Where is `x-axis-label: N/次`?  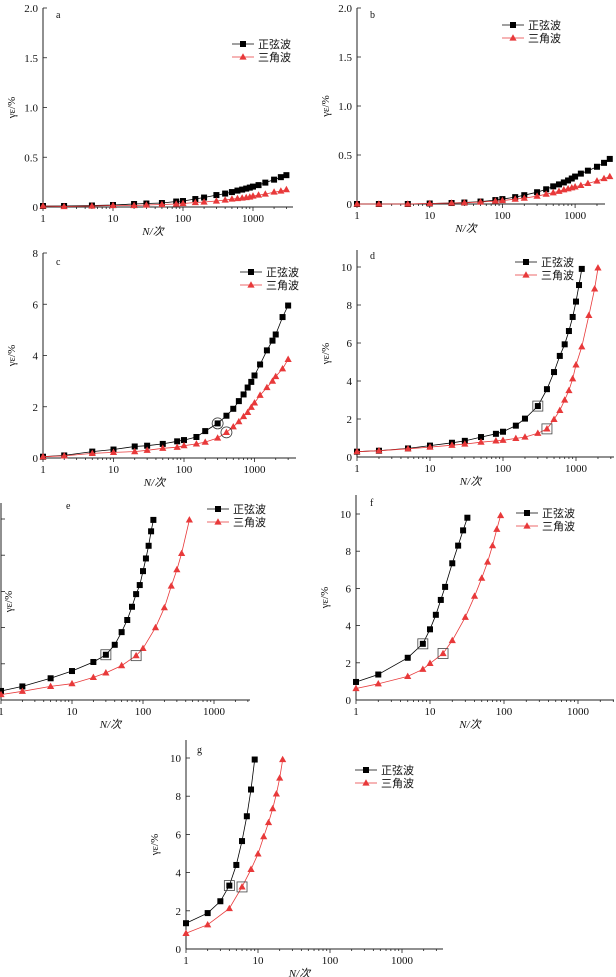 x-axis-label: N/次 is located at coordinates (466, 228).